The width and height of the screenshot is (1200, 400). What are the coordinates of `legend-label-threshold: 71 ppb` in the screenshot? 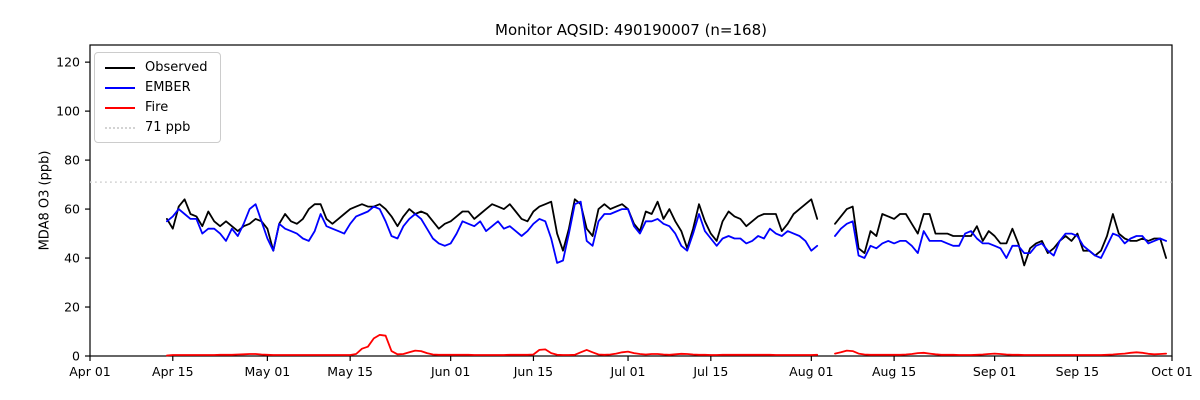 It's located at (168, 127).